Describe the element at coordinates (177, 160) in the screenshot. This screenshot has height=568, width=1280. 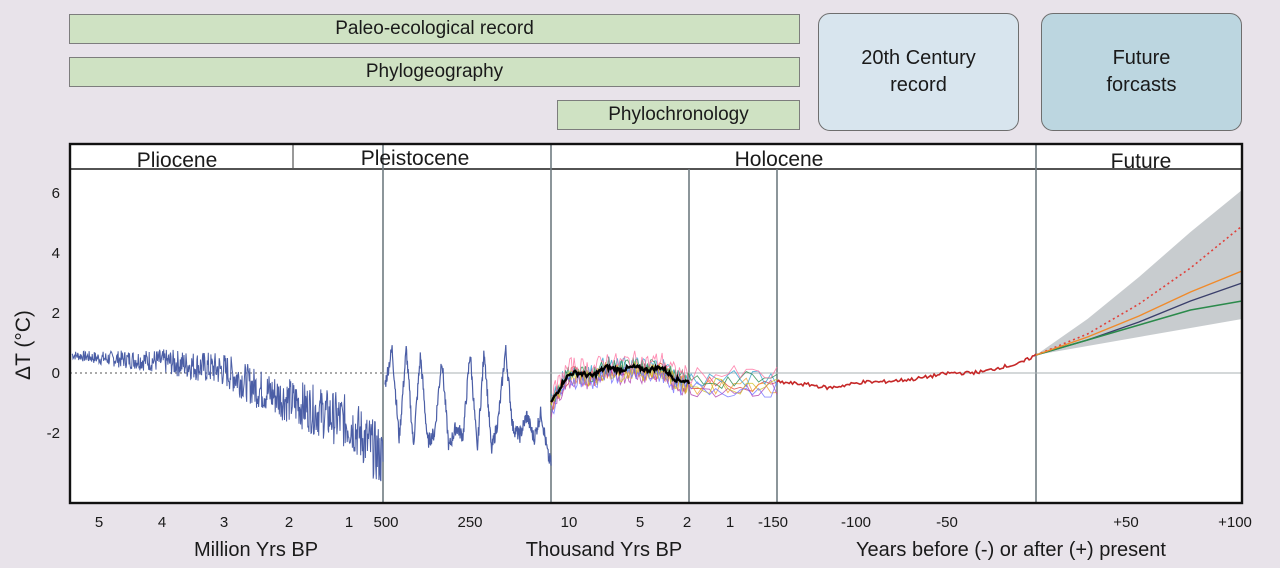
I see `epoch-label-pliocene: Pliocene` at that location.